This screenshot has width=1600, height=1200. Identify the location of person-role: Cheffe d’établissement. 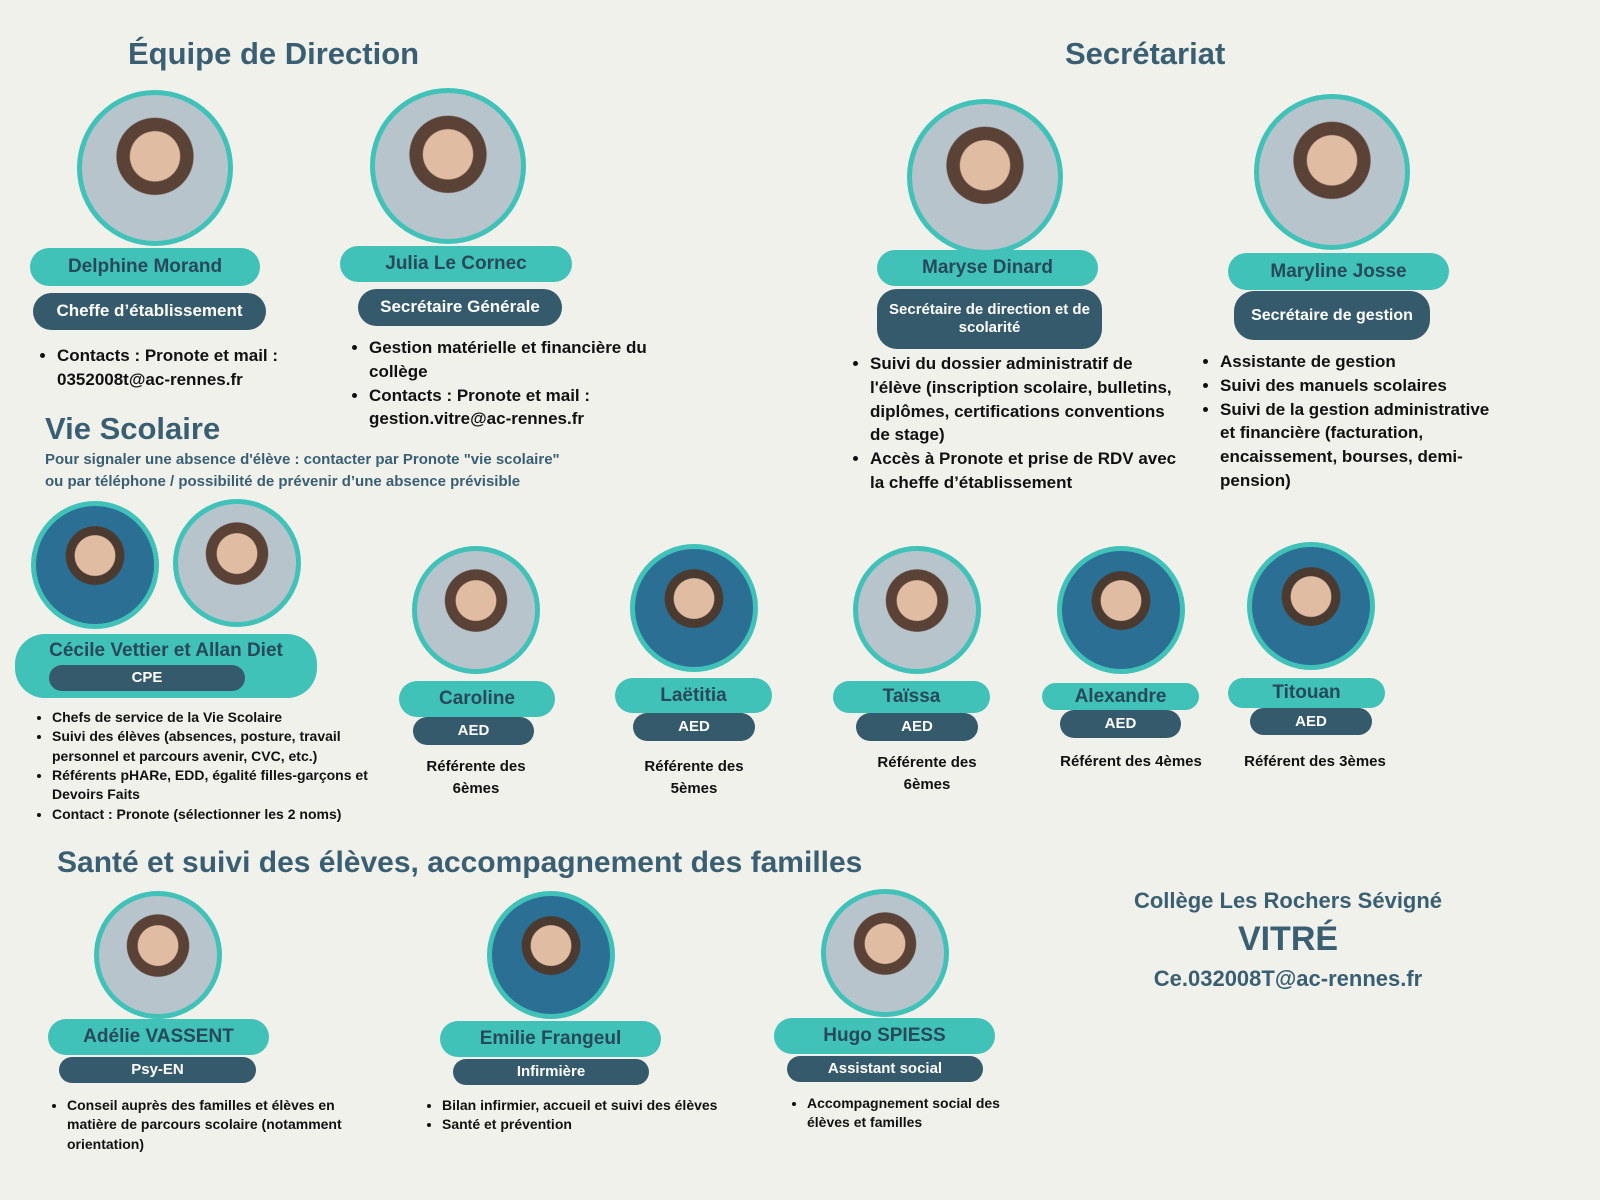
(149, 311).